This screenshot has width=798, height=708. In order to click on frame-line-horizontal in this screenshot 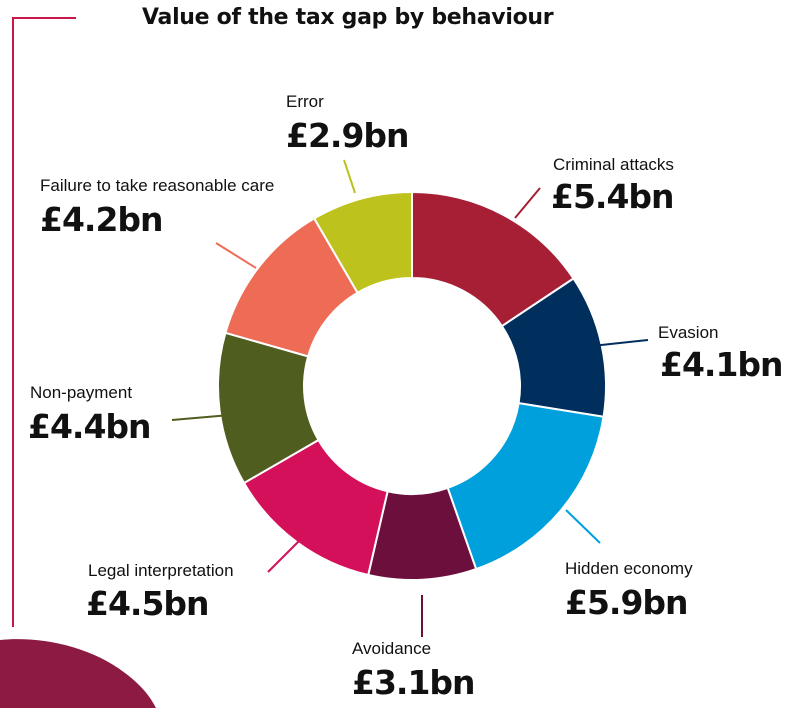, I will do `click(44, 18)`.